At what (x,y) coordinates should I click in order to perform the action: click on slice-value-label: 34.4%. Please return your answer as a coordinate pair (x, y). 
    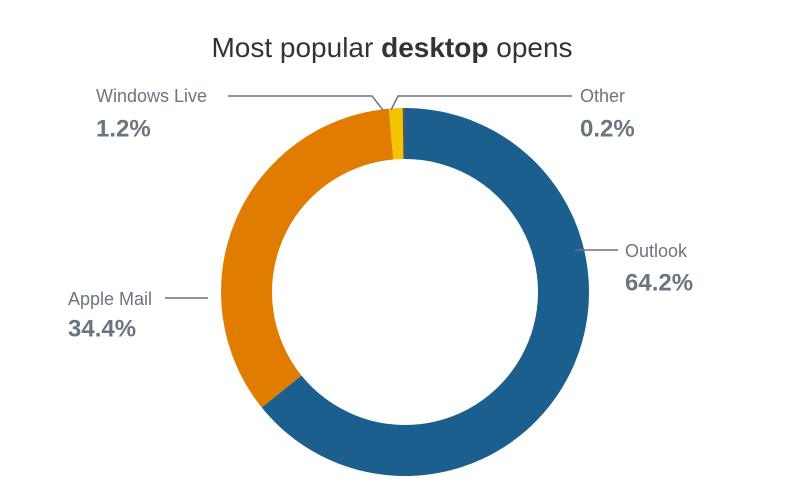
    Looking at the image, I should click on (102, 328).